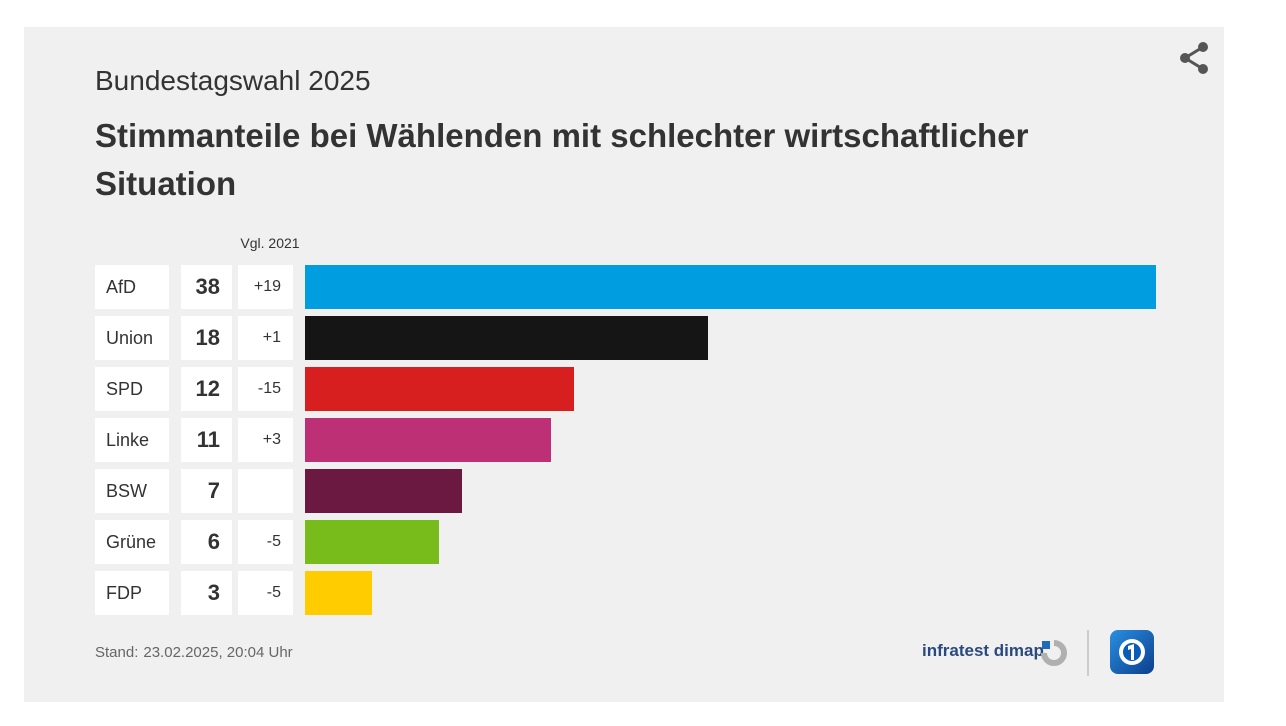 The width and height of the screenshot is (1286, 726). What do you see at coordinates (1054, 653) in the screenshot?
I see `infratest-dimap-logo-icon` at bounding box center [1054, 653].